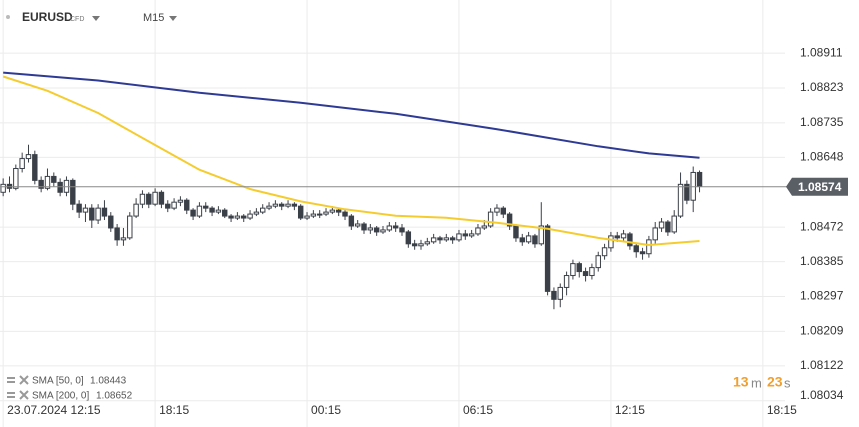  I want to click on countdown-minutes: 13, so click(741, 382).